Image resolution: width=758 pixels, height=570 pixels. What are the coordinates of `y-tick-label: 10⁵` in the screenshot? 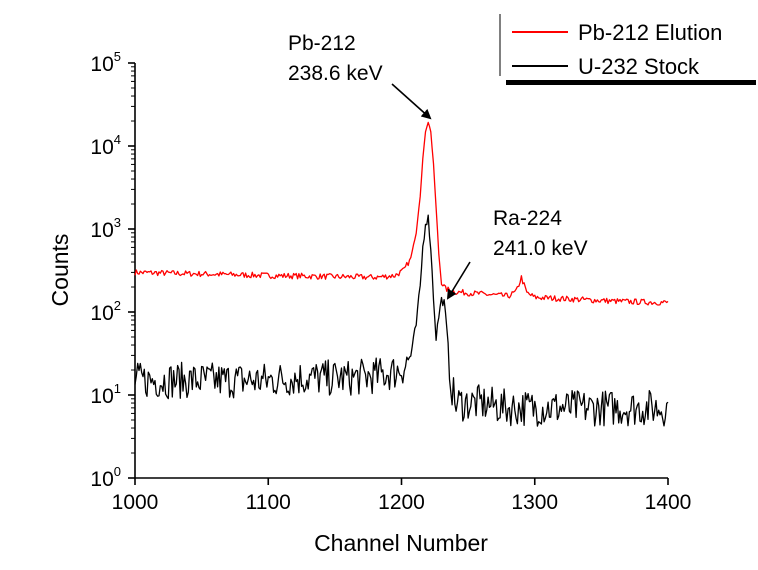 It's located at (105, 62).